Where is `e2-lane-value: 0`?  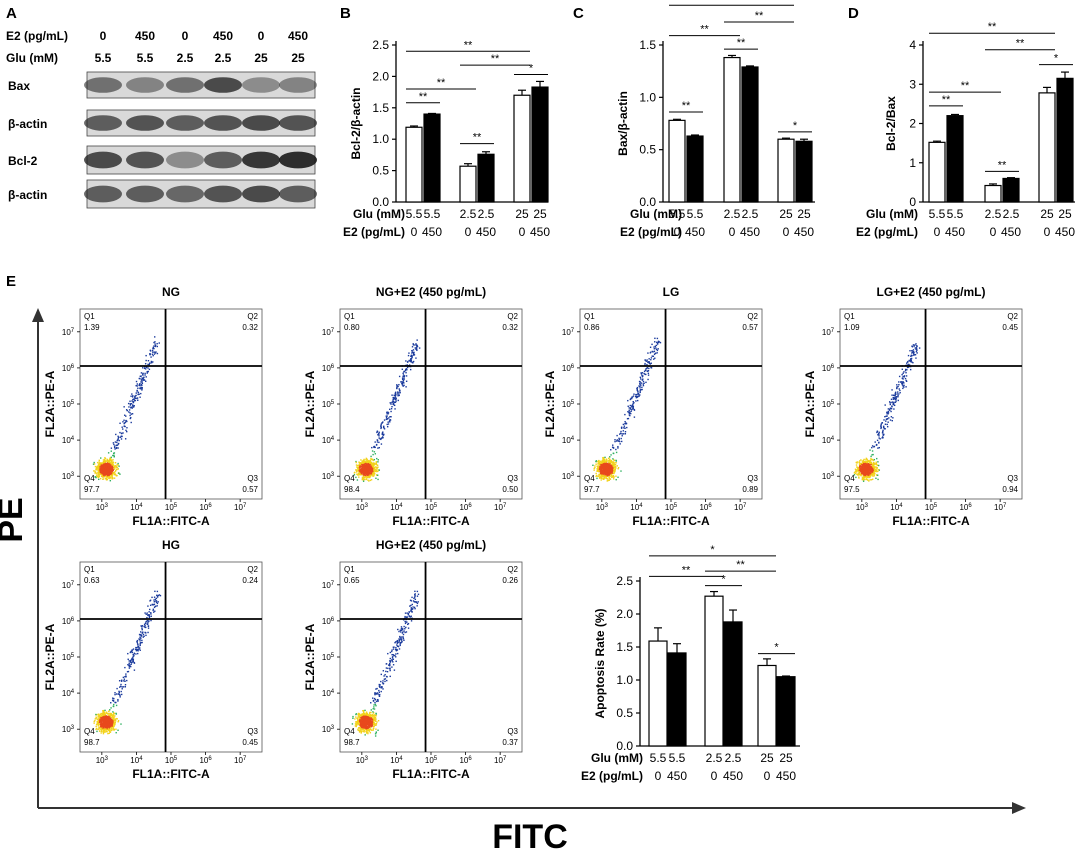 e2-lane-value: 0 is located at coordinates (103, 36).